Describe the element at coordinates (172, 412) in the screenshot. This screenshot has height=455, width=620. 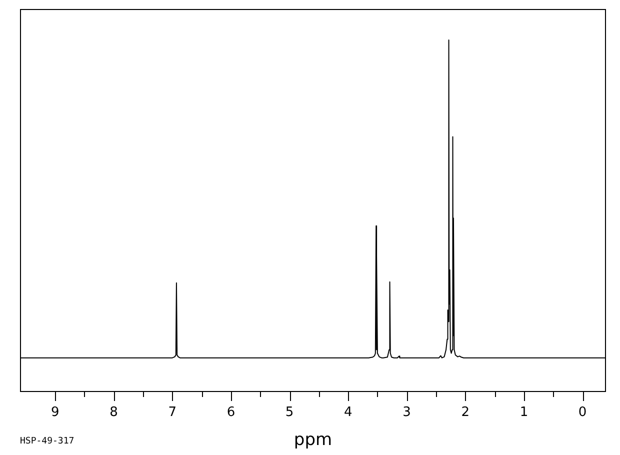
I see `x-tick-label: 7` at that location.